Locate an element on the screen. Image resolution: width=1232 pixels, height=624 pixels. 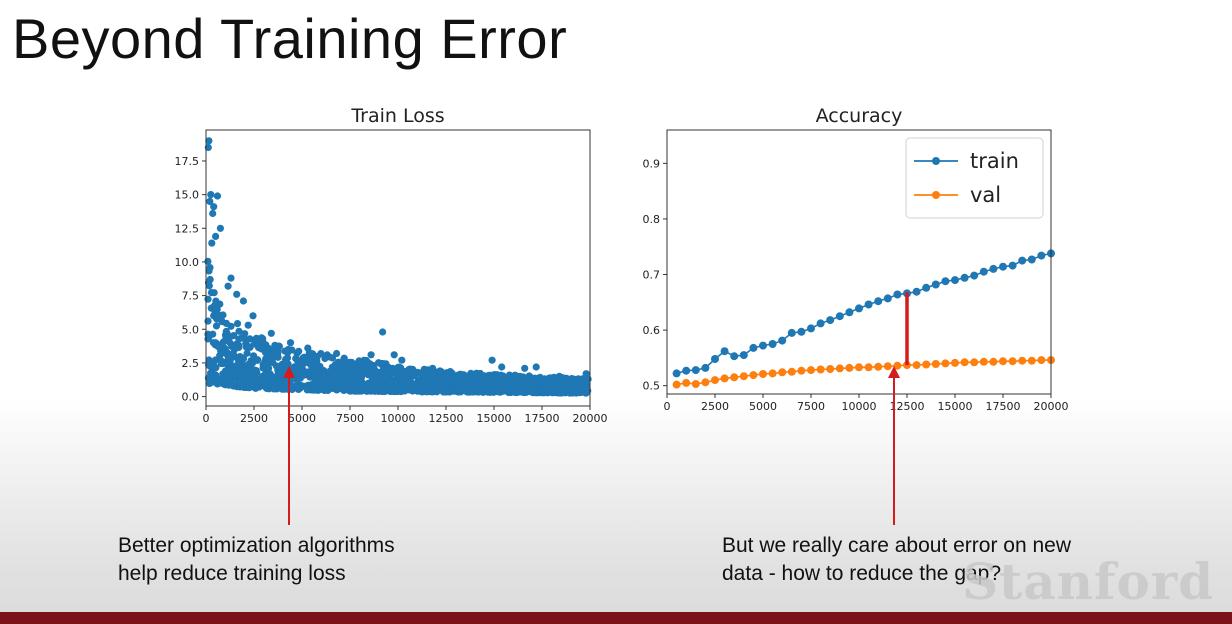
slide-title: Beyond Training Error is located at coordinates (290, 38).